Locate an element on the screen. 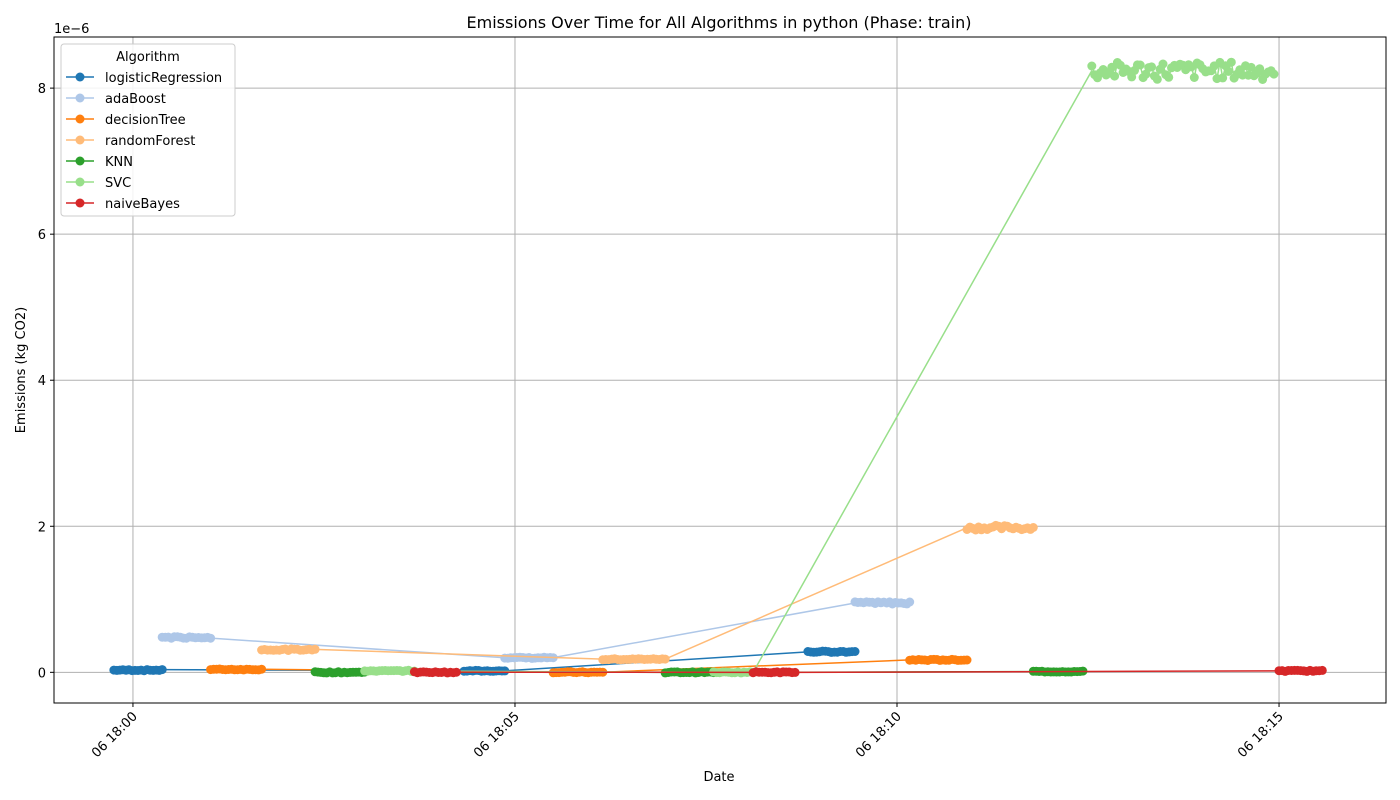  legend-marker-SVC is located at coordinates (80, 182).